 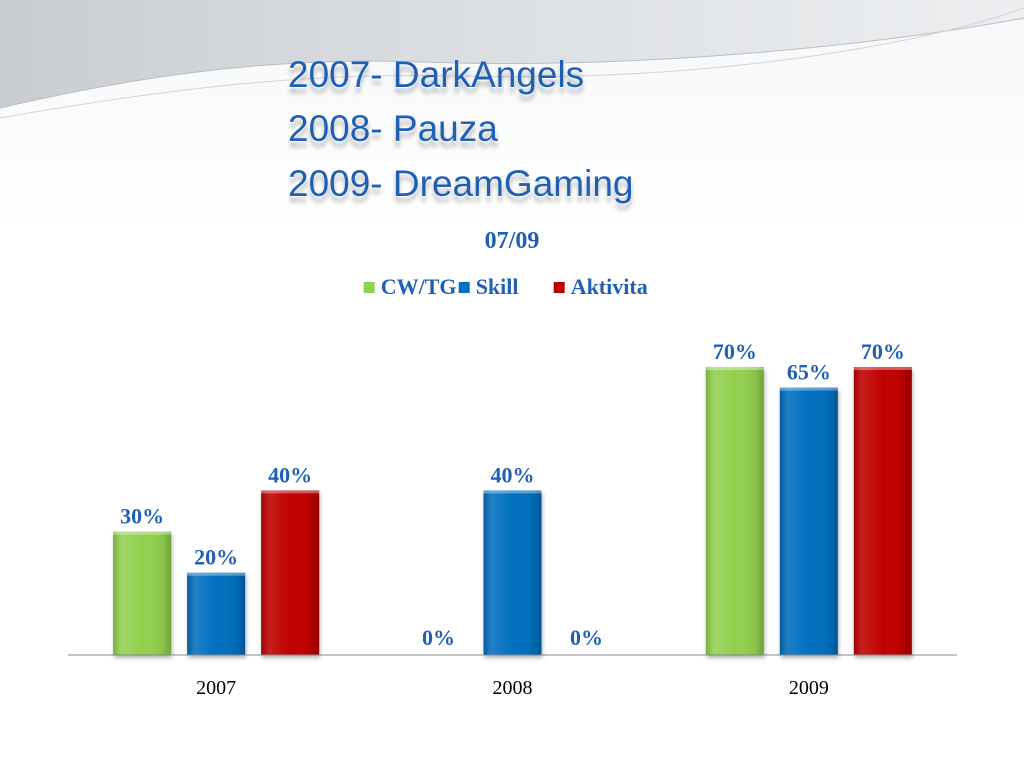 What do you see at coordinates (216, 557) in the screenshot?
I see `data-label-skill-2007: 20%` at bounding box center [216, 557].